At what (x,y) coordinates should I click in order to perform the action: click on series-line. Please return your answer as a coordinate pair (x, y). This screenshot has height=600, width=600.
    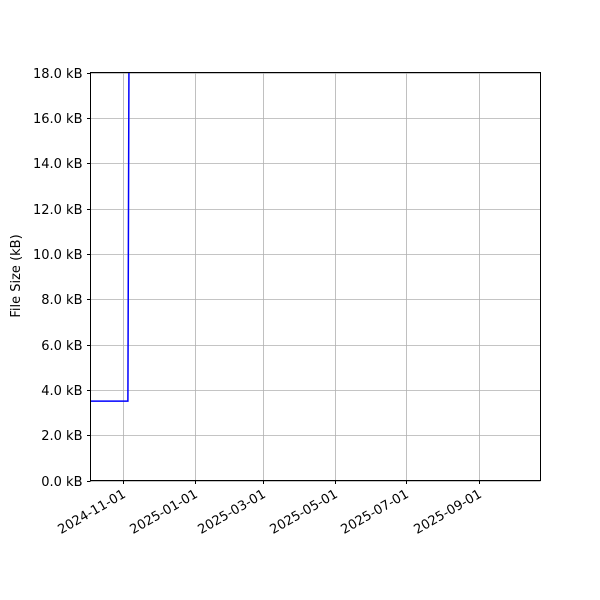
    Looking at the image, I should click on (110, 237).